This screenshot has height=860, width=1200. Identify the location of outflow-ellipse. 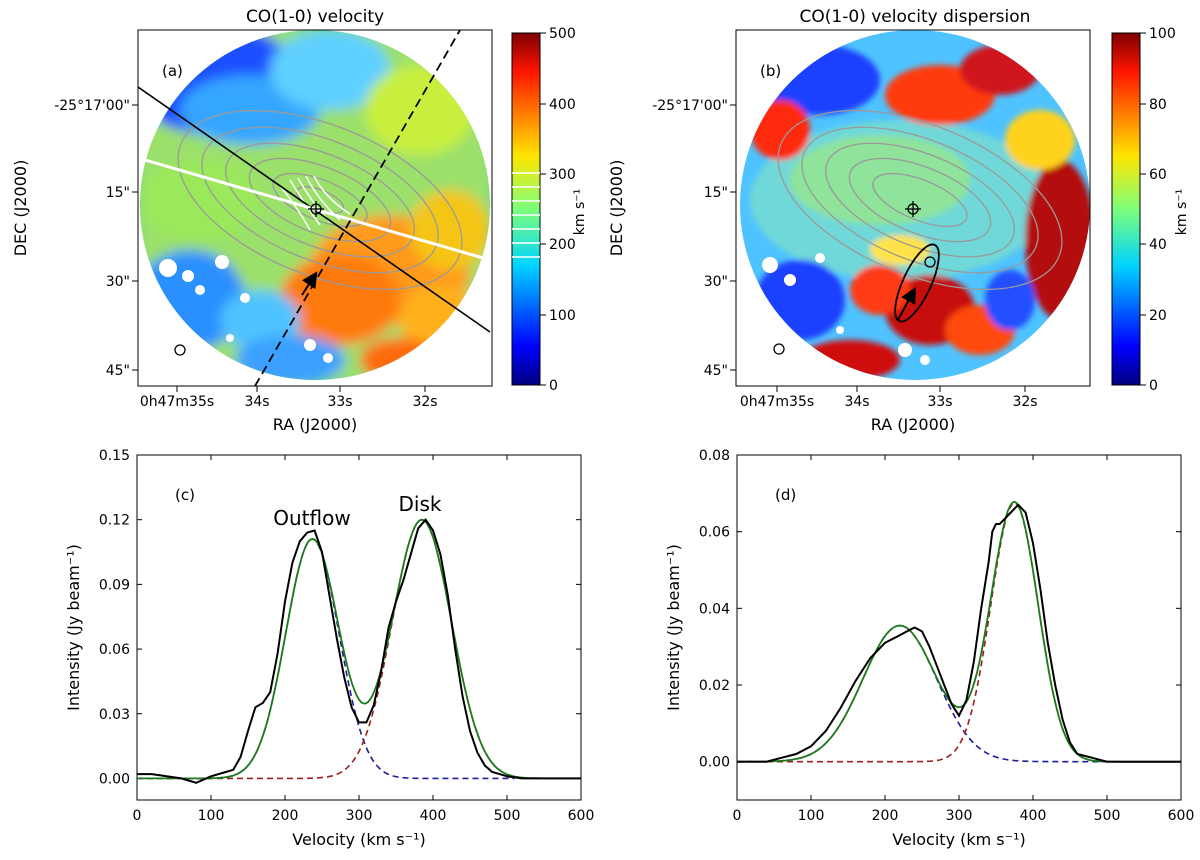
(917, 283).